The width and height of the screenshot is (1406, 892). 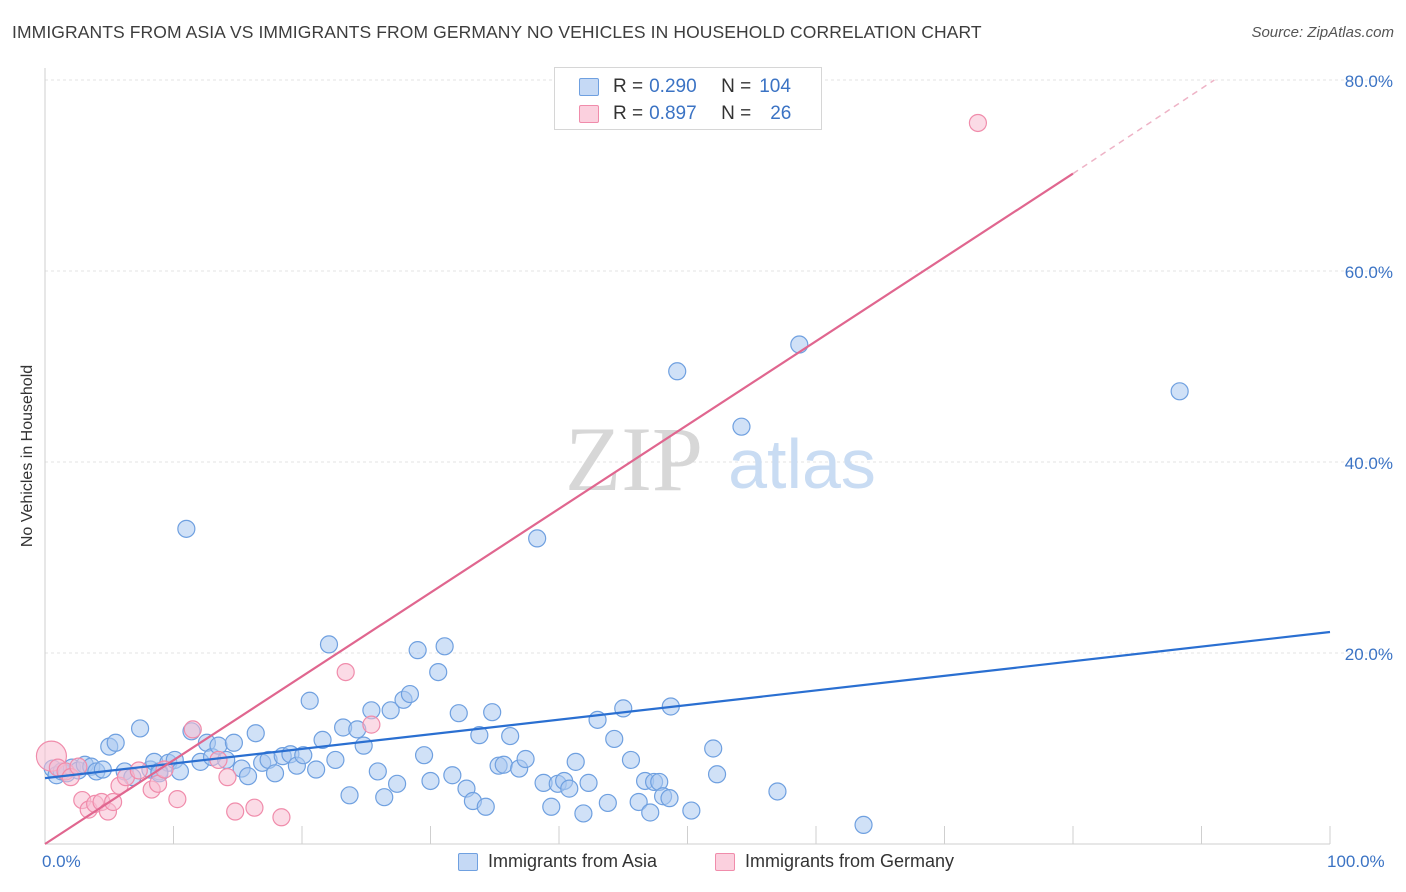 What do you see at coordinates (1369, 272) in the screenshot?
I see `y-tick-label-60: 60.0%` at bounding box center [1369, 272].